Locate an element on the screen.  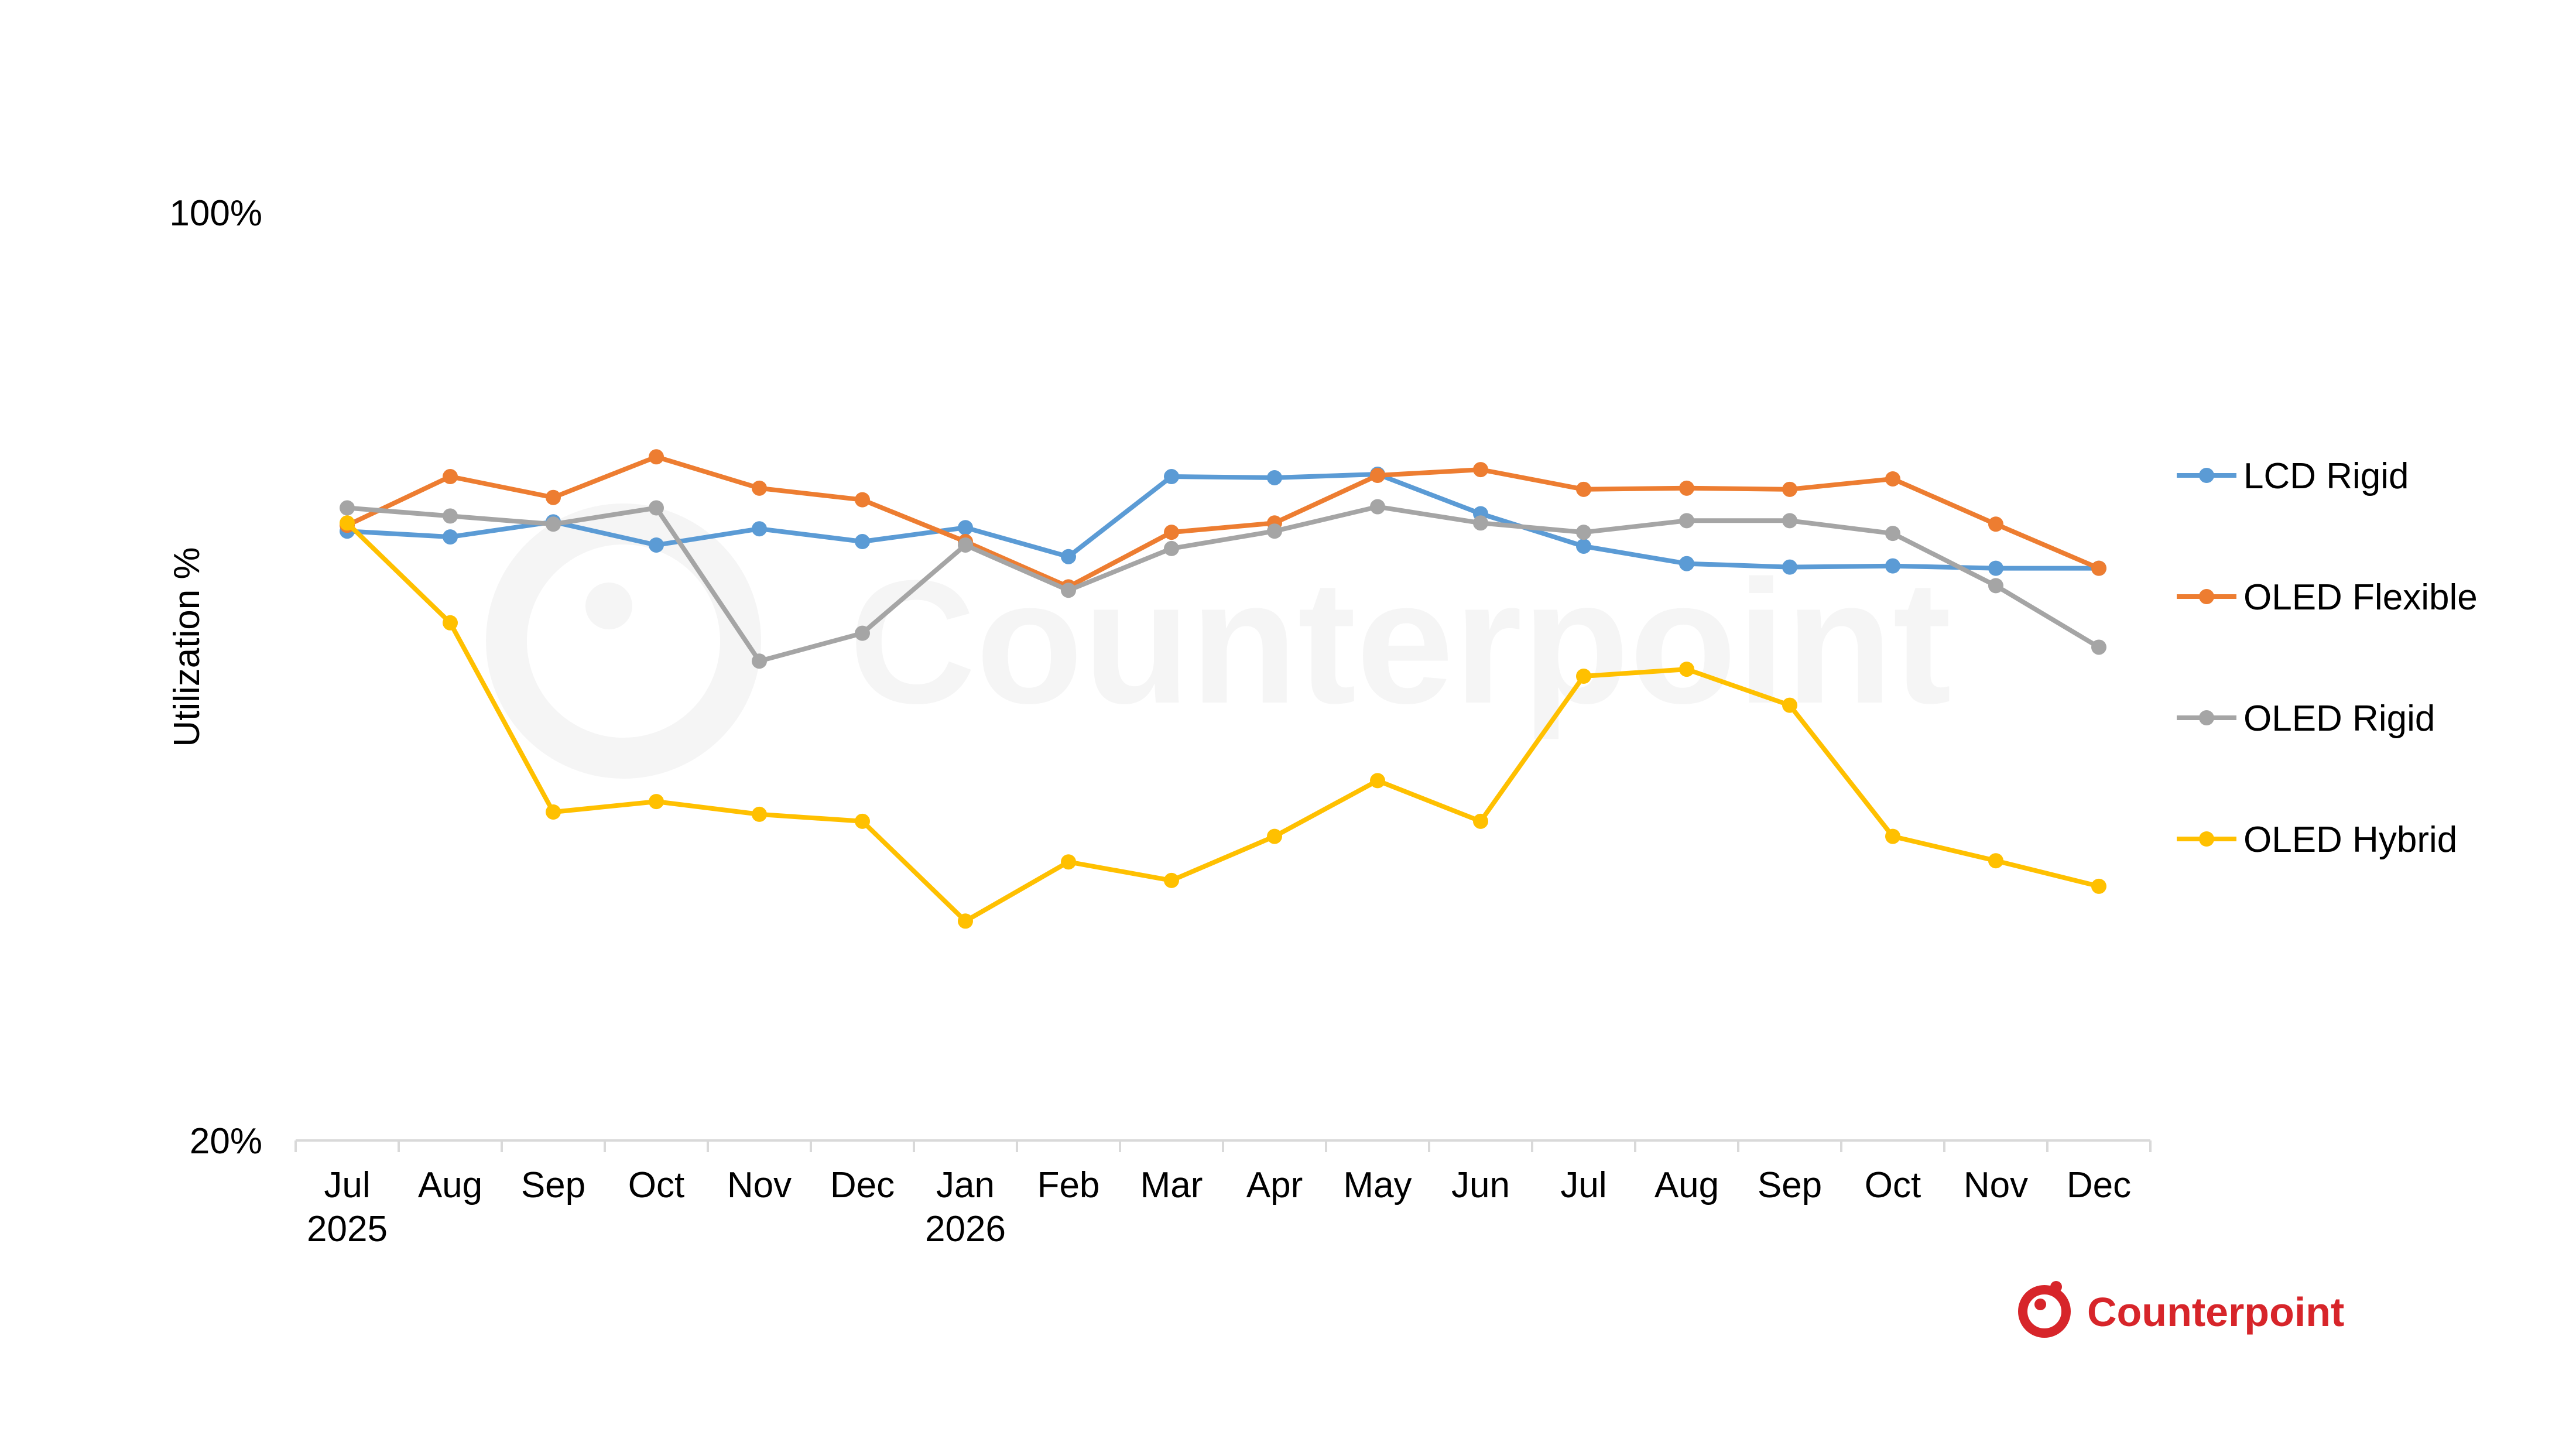
x-tick-year-label: 2025 is located at coordinates (347, 1229).